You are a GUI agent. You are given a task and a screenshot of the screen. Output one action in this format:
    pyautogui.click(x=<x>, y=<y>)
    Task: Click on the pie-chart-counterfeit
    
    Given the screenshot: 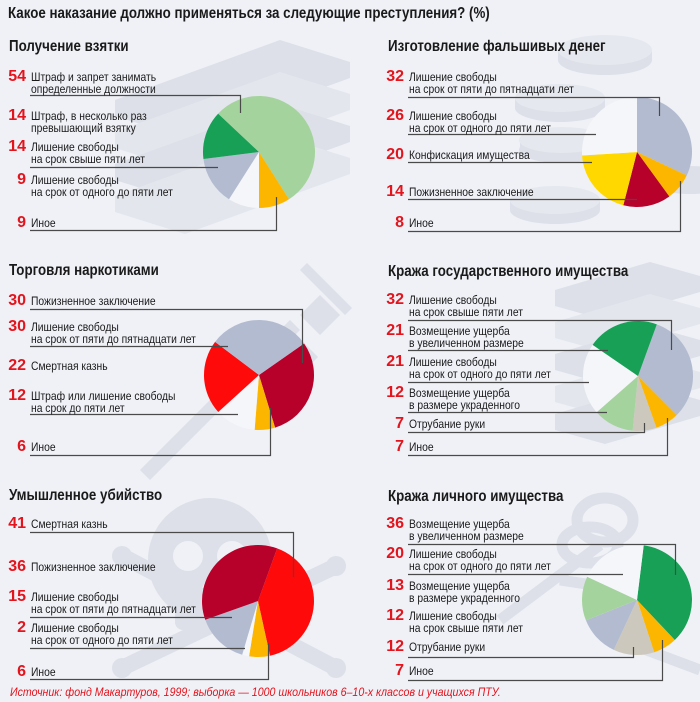 What is the action you would take?
    pyautogui.click(x=637, y=152)
    